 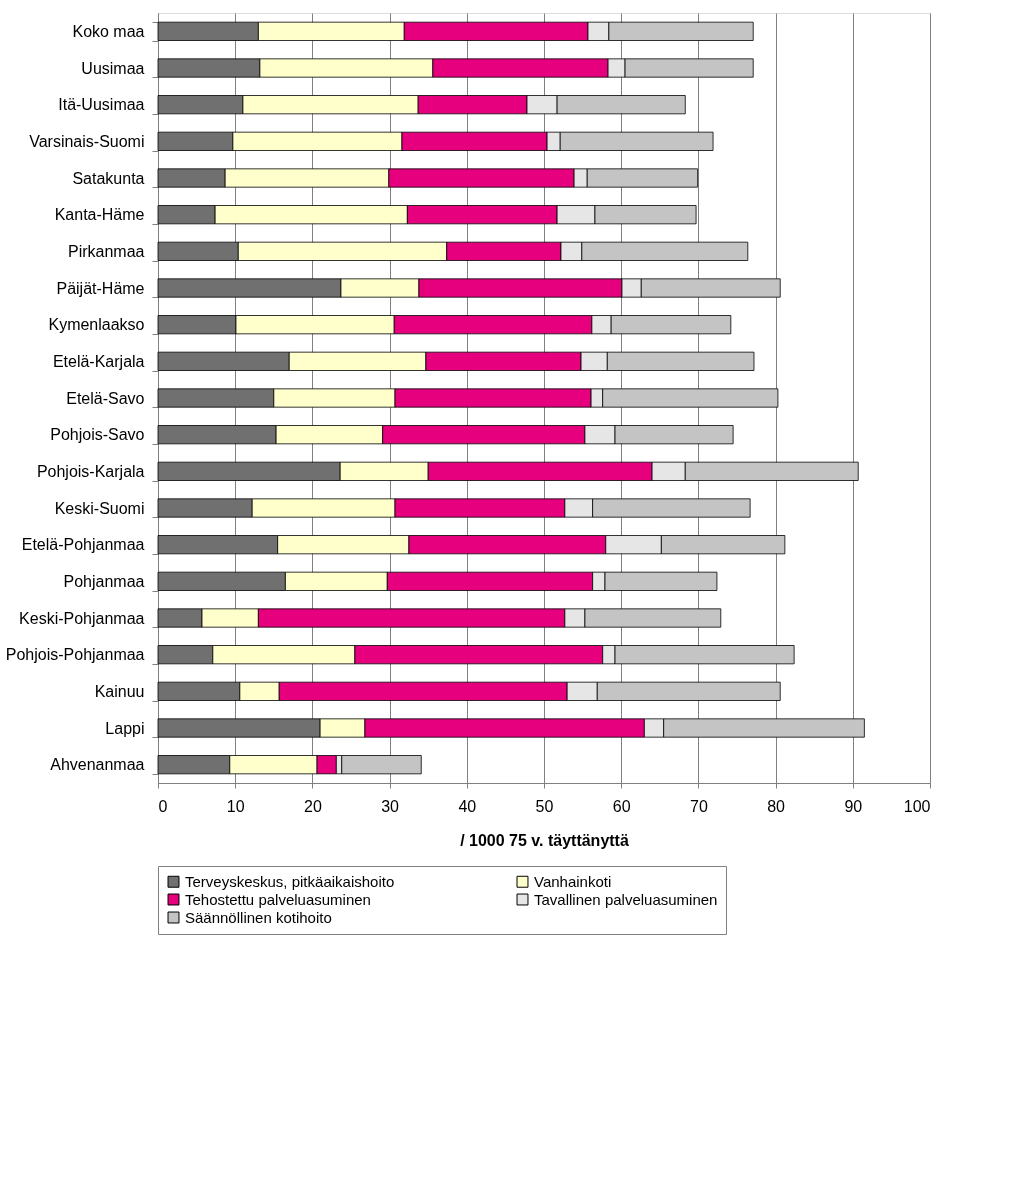 I want to click on y-tick-label: Kymenlaakso, so click(x=96, y=325).